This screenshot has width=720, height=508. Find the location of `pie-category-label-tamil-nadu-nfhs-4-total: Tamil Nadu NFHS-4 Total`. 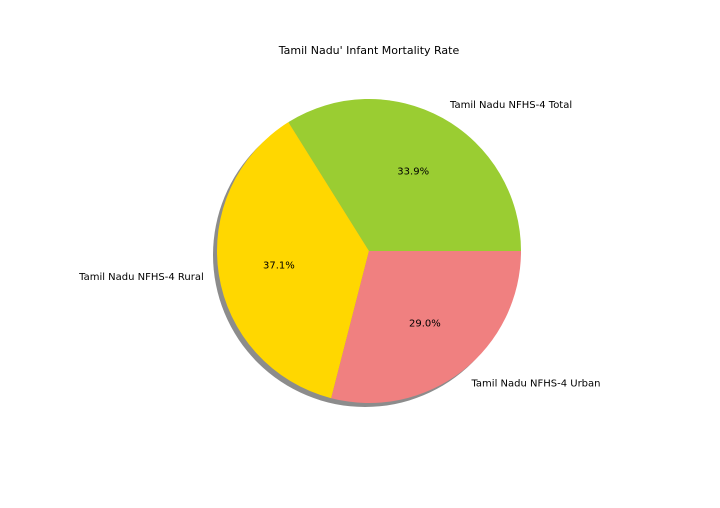

pie-category-label-tamil-nadu-nfhs-4-total: Tamil Nadu NFHS-4 Total is located at coordinates (510, 105).